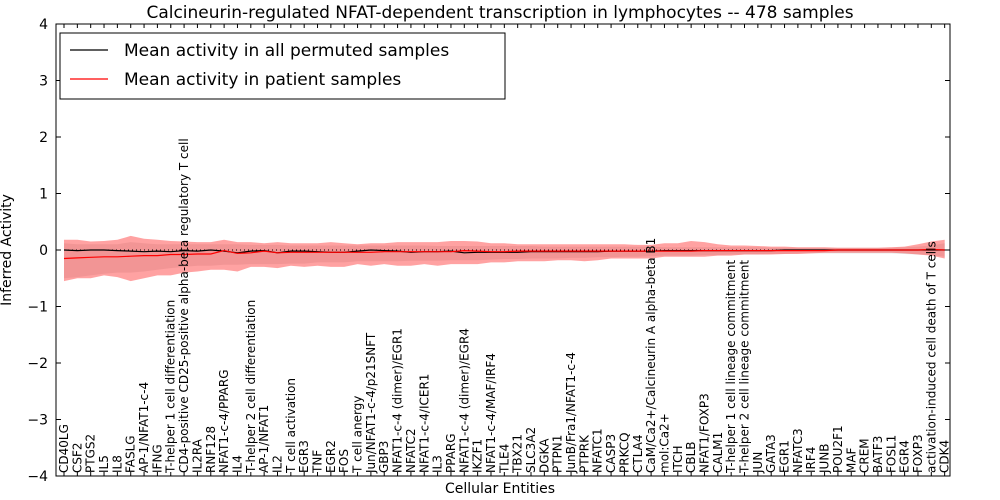 Image resolution: width=1000 pixels, height=500 pixels. Describe the element at coordinates (358, 435) in the screenshot. I see `x-tick-label: T cell anergy` at that location.